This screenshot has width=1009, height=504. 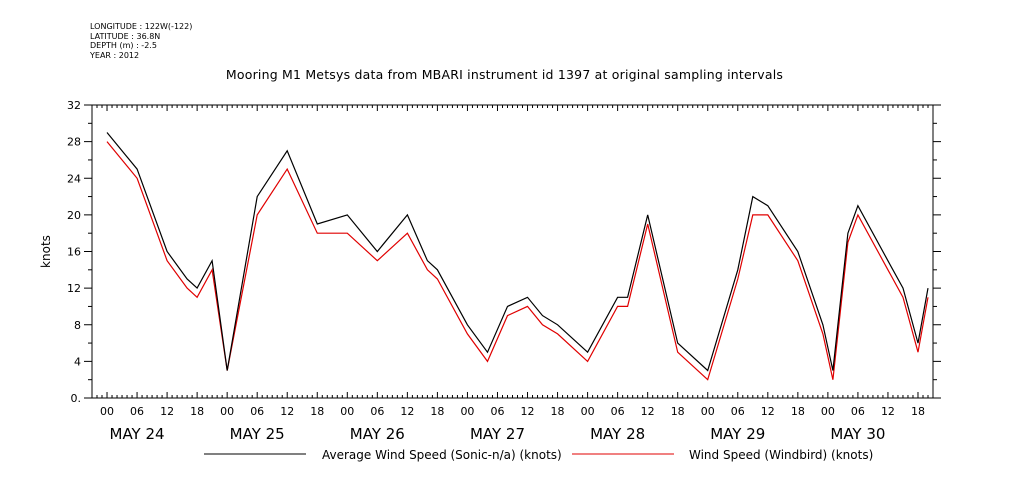 What do you see at coordinates (737, 434) in the screenshot?
I see `day-label: MAY 29` at bounding box center [737, 434].